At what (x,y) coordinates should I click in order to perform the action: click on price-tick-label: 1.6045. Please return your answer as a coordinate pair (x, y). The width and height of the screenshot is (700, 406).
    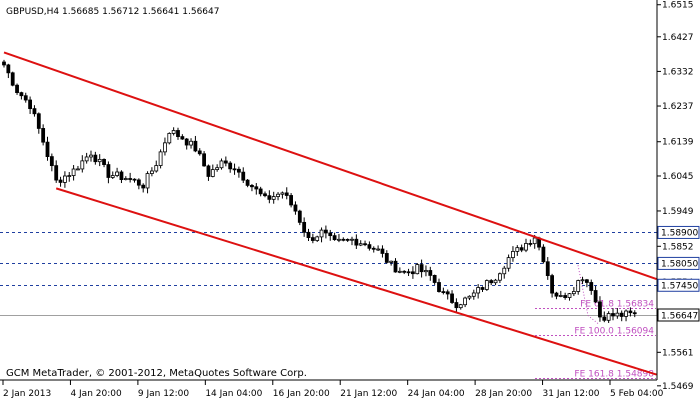
    Looking at the image, I should click on (678, 177).